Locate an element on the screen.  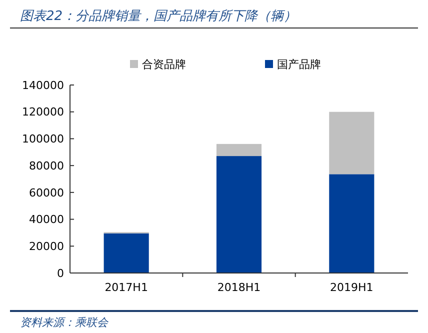
legend-label: 合资品牌 is located at coordinates (164, 64).